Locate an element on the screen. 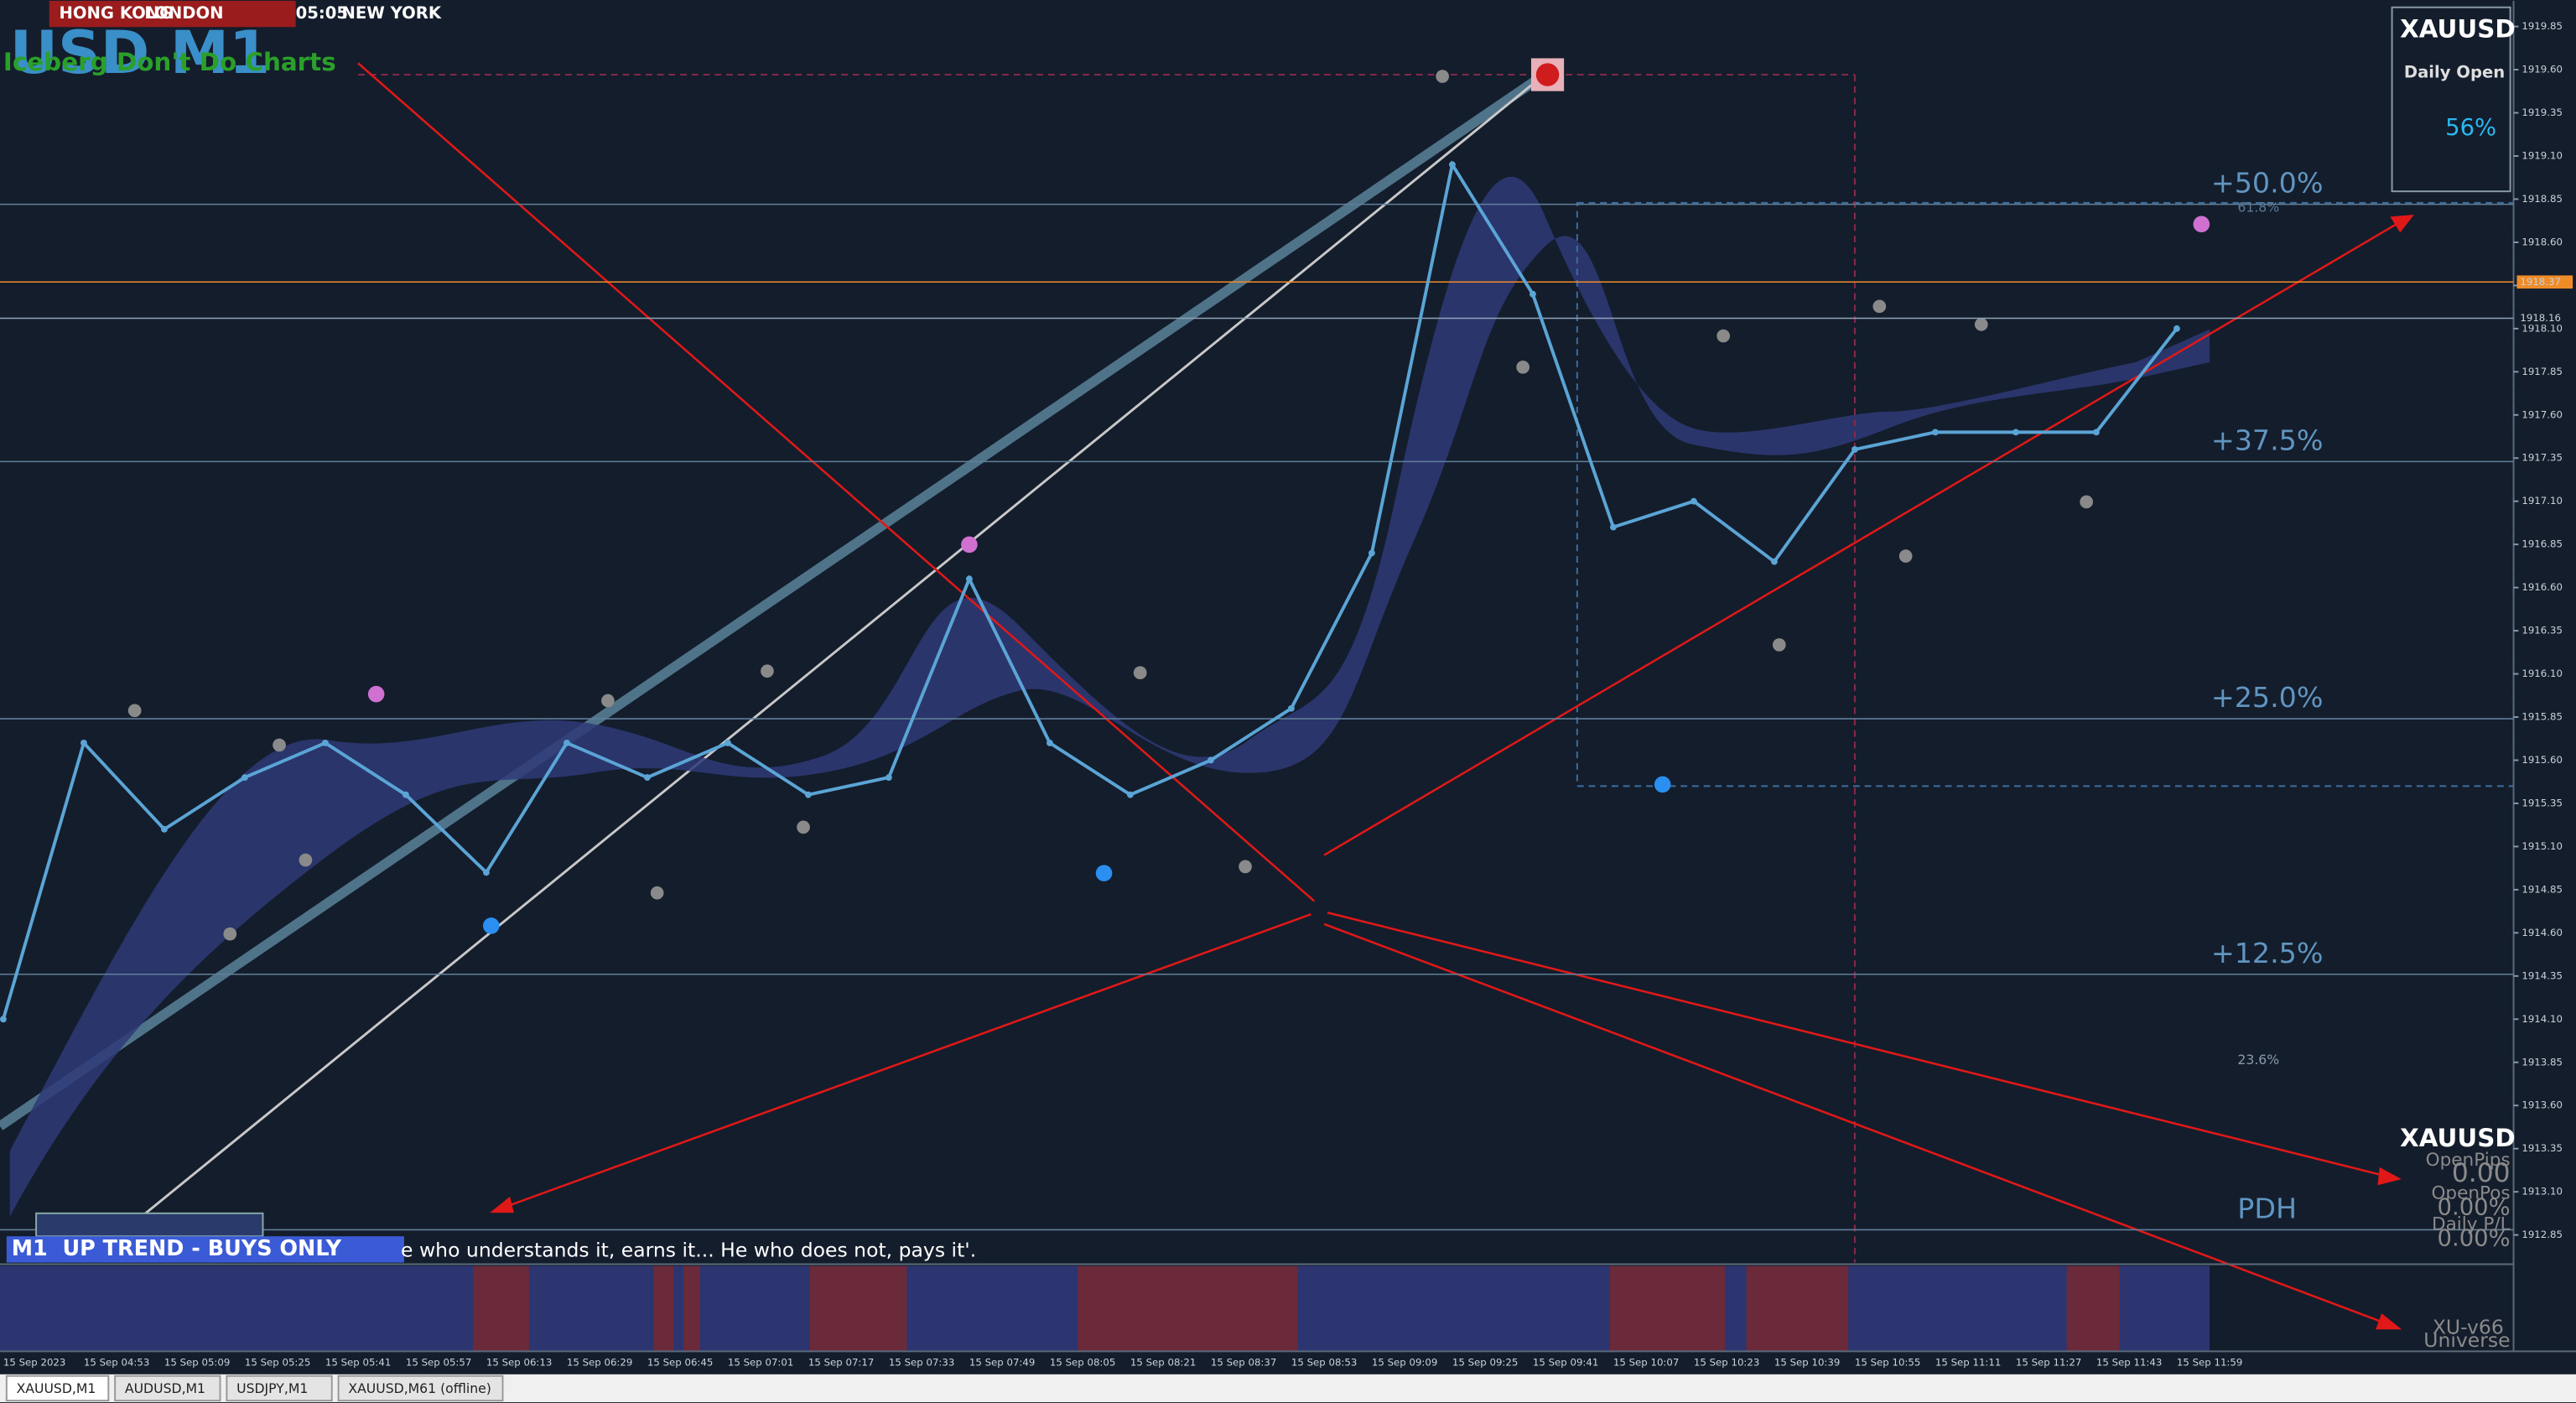 The image size is (2576, 1403). stats-title: XAUUSD is located at coordinates (2458, 1138).